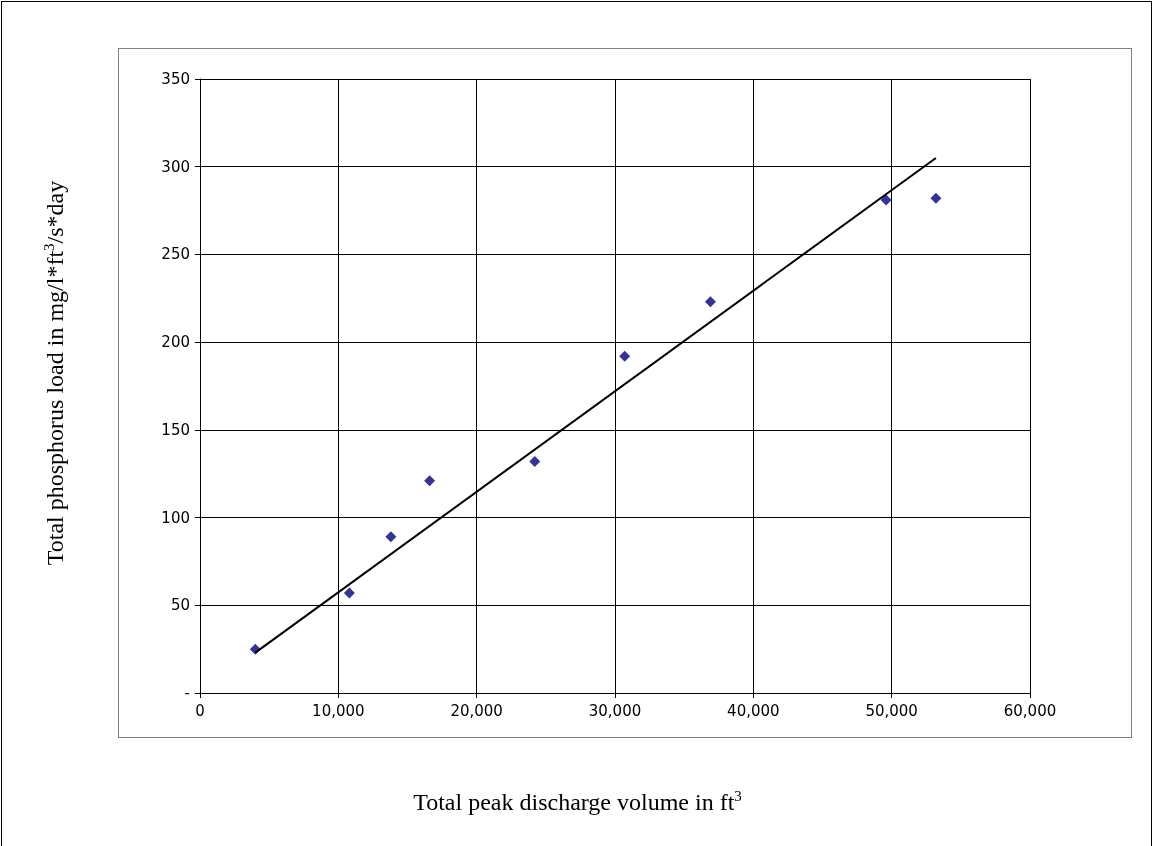  I want to click on x-axis-title: Total peak discharge volume in ft$^{3}$, so click(577, 802).